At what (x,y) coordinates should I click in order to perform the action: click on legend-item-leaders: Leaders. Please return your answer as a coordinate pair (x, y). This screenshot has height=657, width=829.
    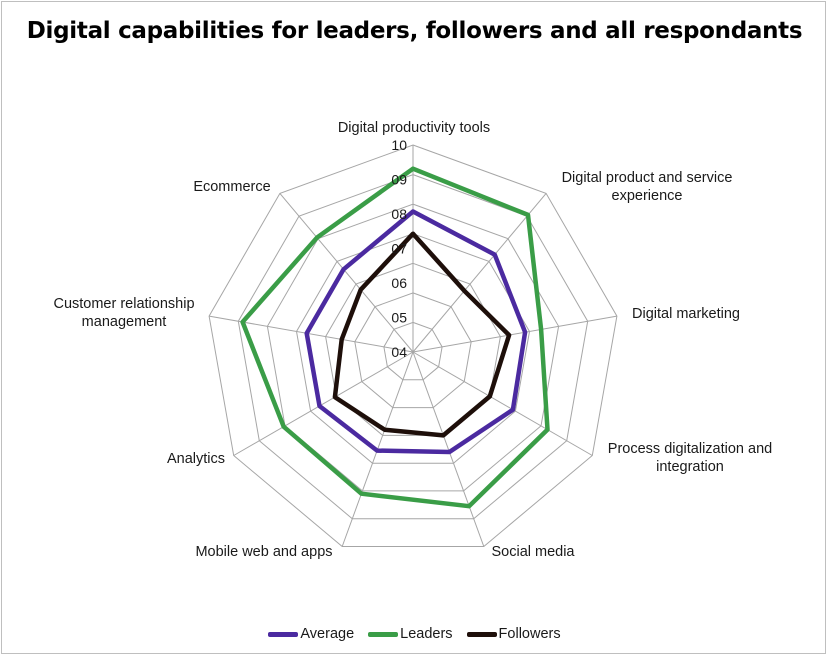
    Looking at the image, I should click on (410, 634).